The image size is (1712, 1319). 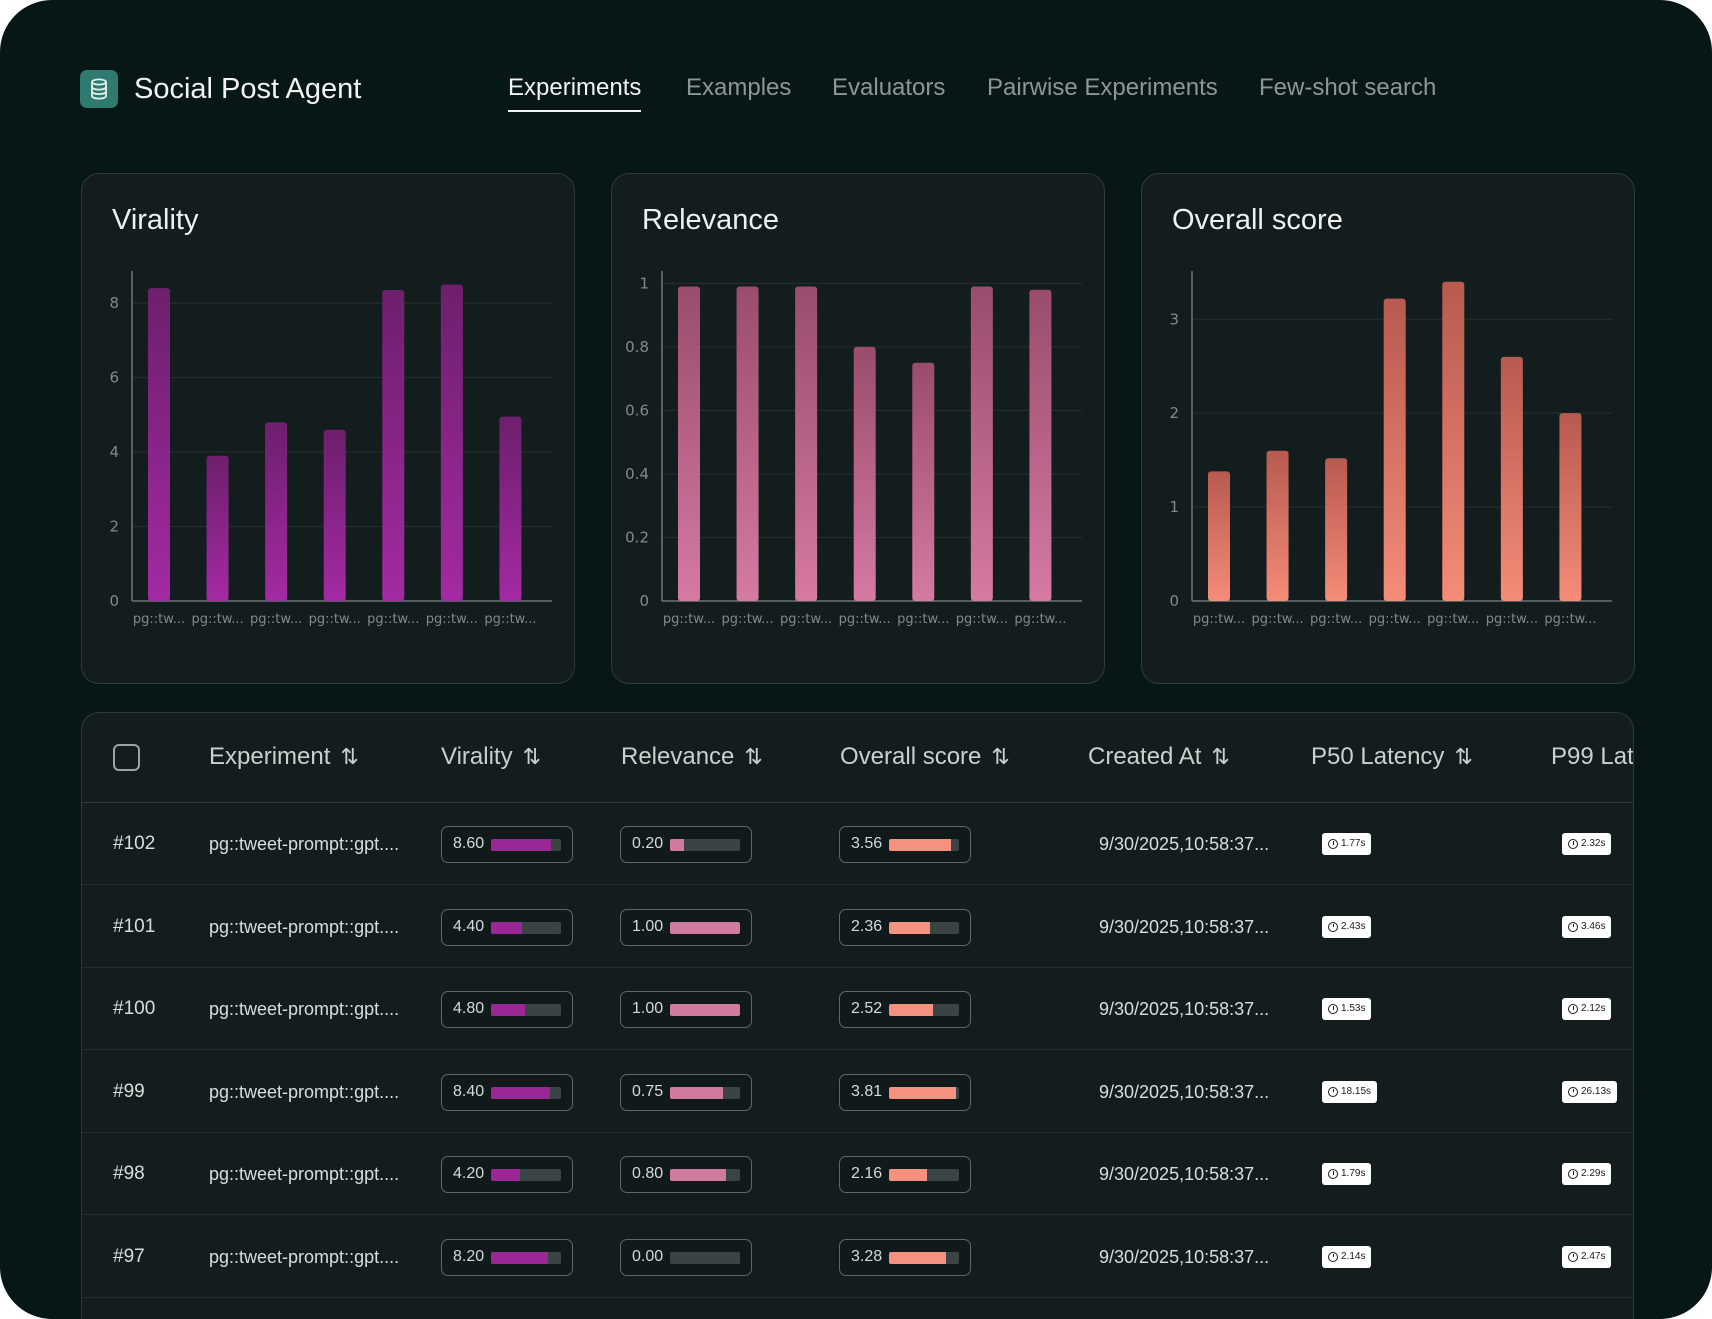 I want to click on header-relevance: Relevance ⇅, so click(x=692, y=756).